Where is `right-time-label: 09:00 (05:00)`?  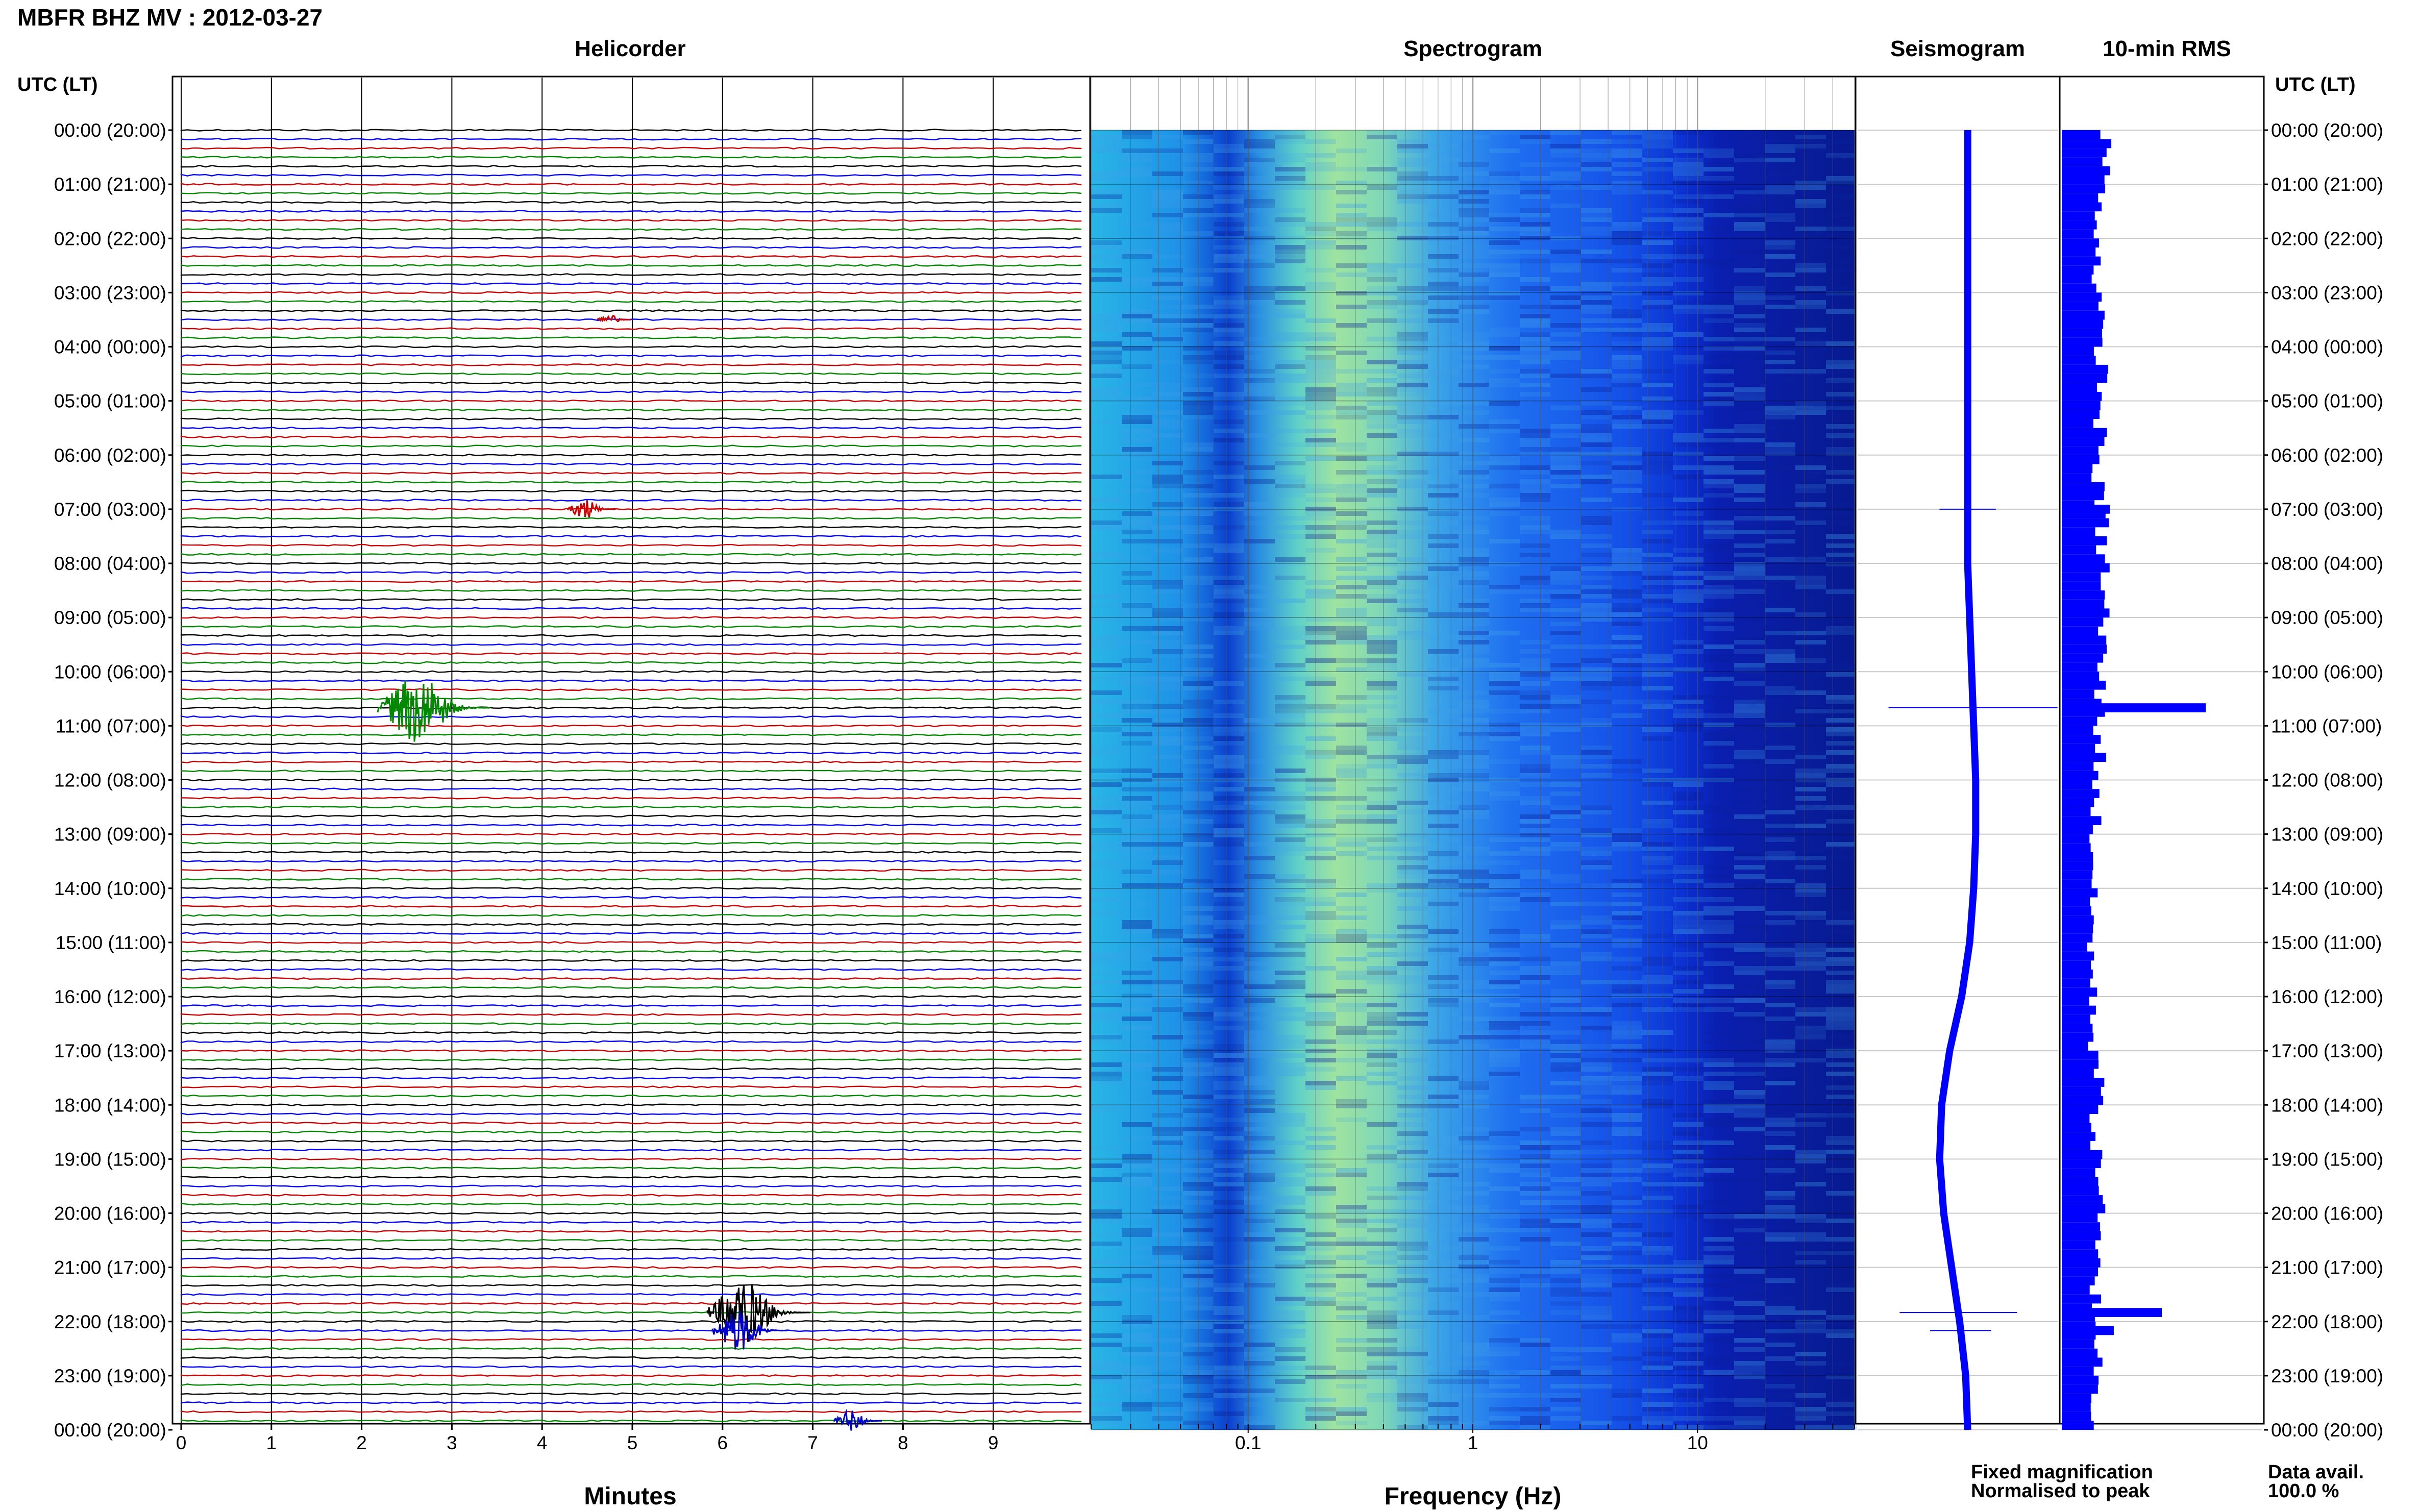 right-time-label: 09:00 (05:00) is located at coordinates (2327, 617).